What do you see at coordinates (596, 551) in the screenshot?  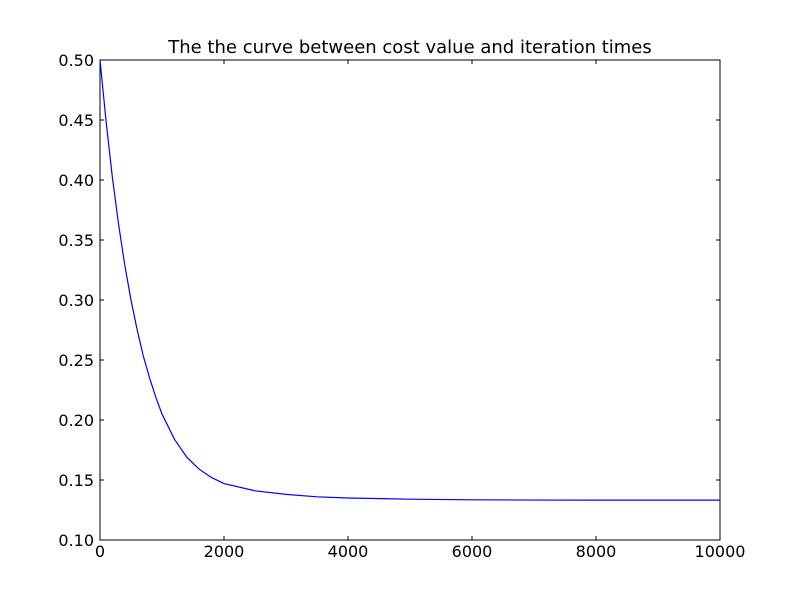 I see `x-tick-label: 8000` at bounding box center [596, 551].